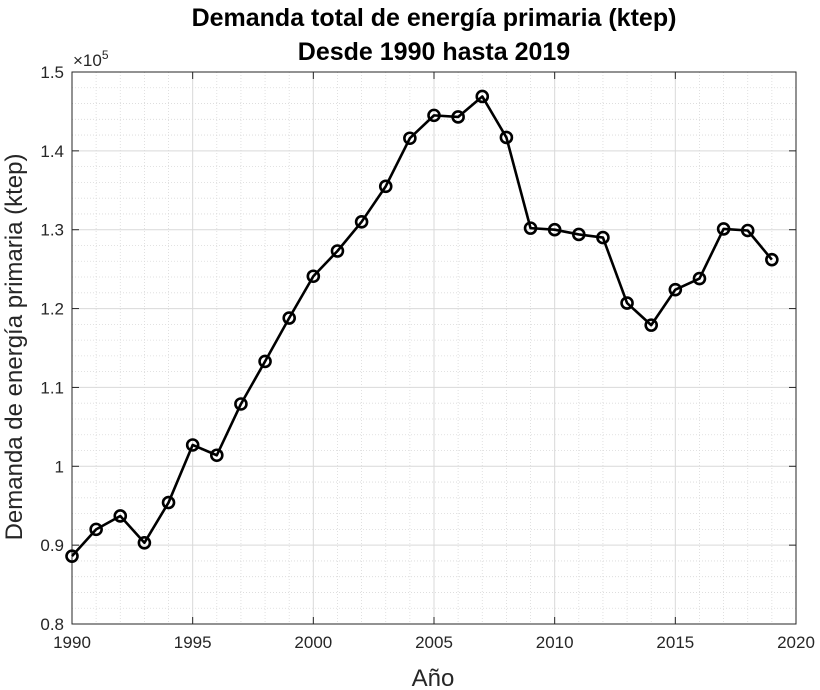  Describe the element at coordinates (87, 60) in the screenshot. I see `y-exponent-base: ×10` at that location.